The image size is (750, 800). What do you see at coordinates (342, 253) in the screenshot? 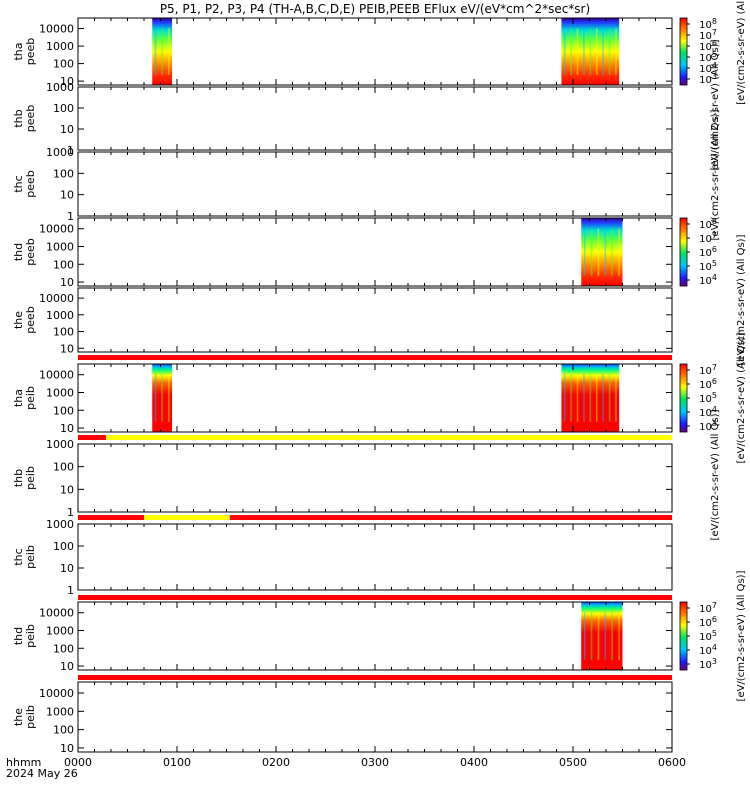
I see `panel-thd-peeb: 10 100 1000 10000 thd peeb` at bounding box center [342, 253].